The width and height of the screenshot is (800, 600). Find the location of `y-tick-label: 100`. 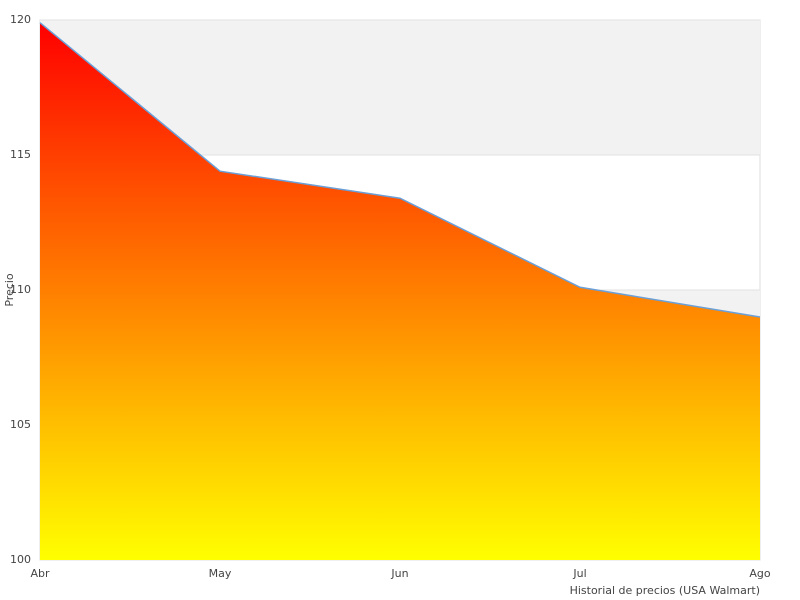

y-tick-label: 100 is located at coordinates (20, 559).